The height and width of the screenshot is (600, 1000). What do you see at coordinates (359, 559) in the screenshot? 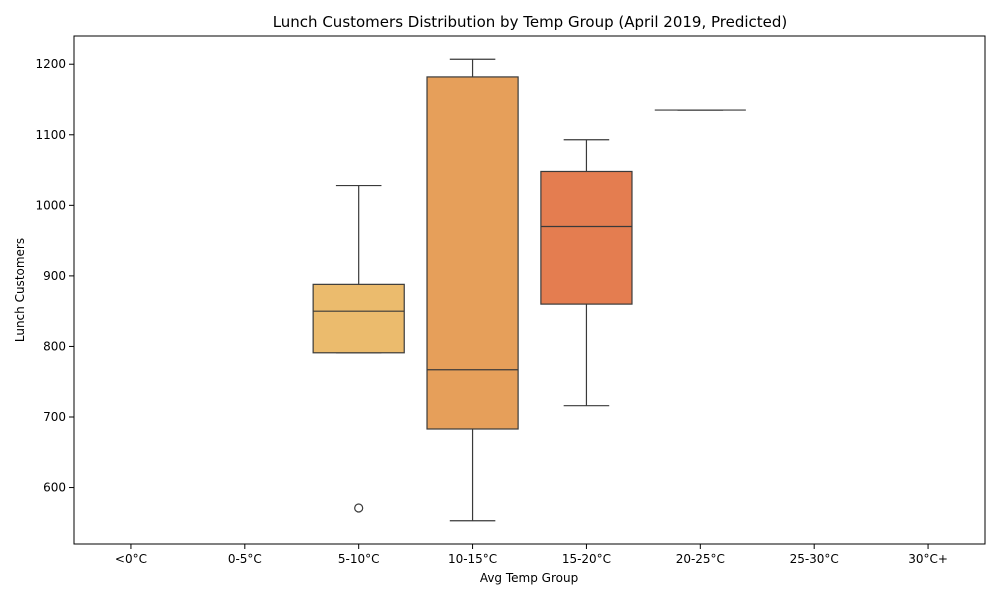
I see `x-tick-label: 5-10°C` at bounding box center [359, 559].